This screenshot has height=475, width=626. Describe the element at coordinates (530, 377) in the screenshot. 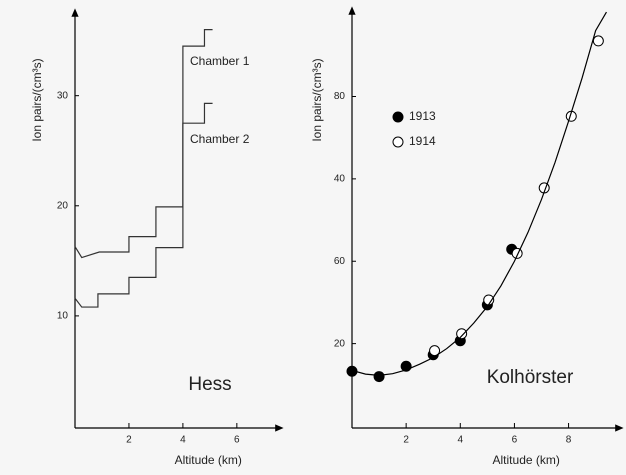

I see `chart-title: Kolhörster` at that location.